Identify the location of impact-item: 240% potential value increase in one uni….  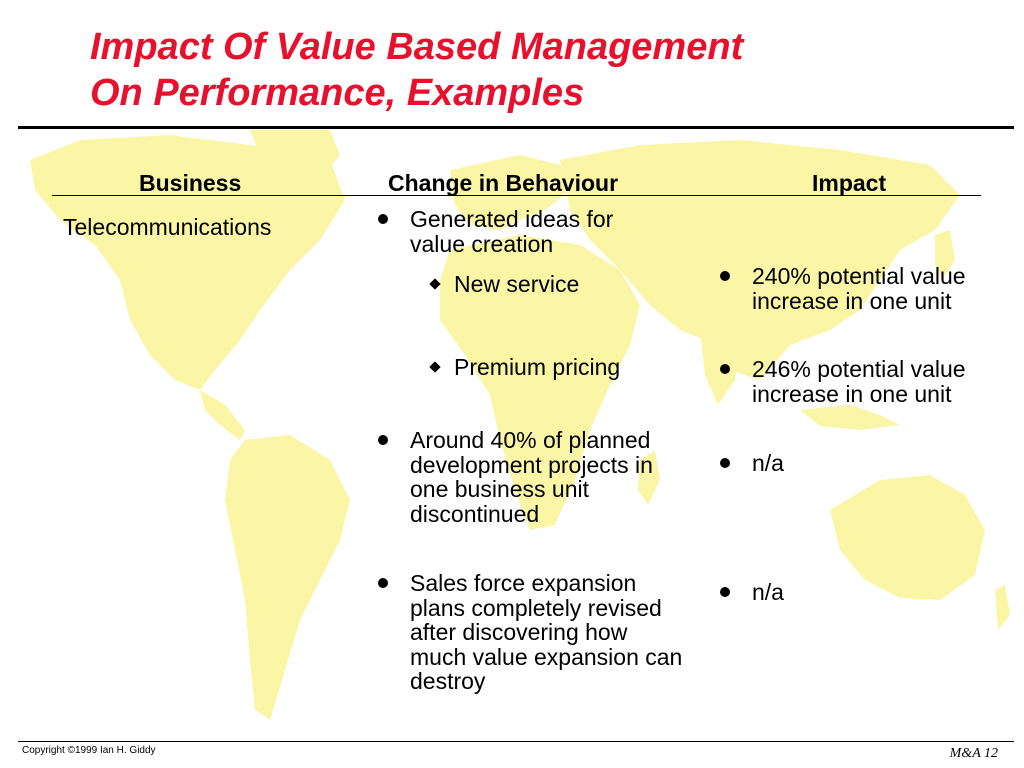
(845, 288).